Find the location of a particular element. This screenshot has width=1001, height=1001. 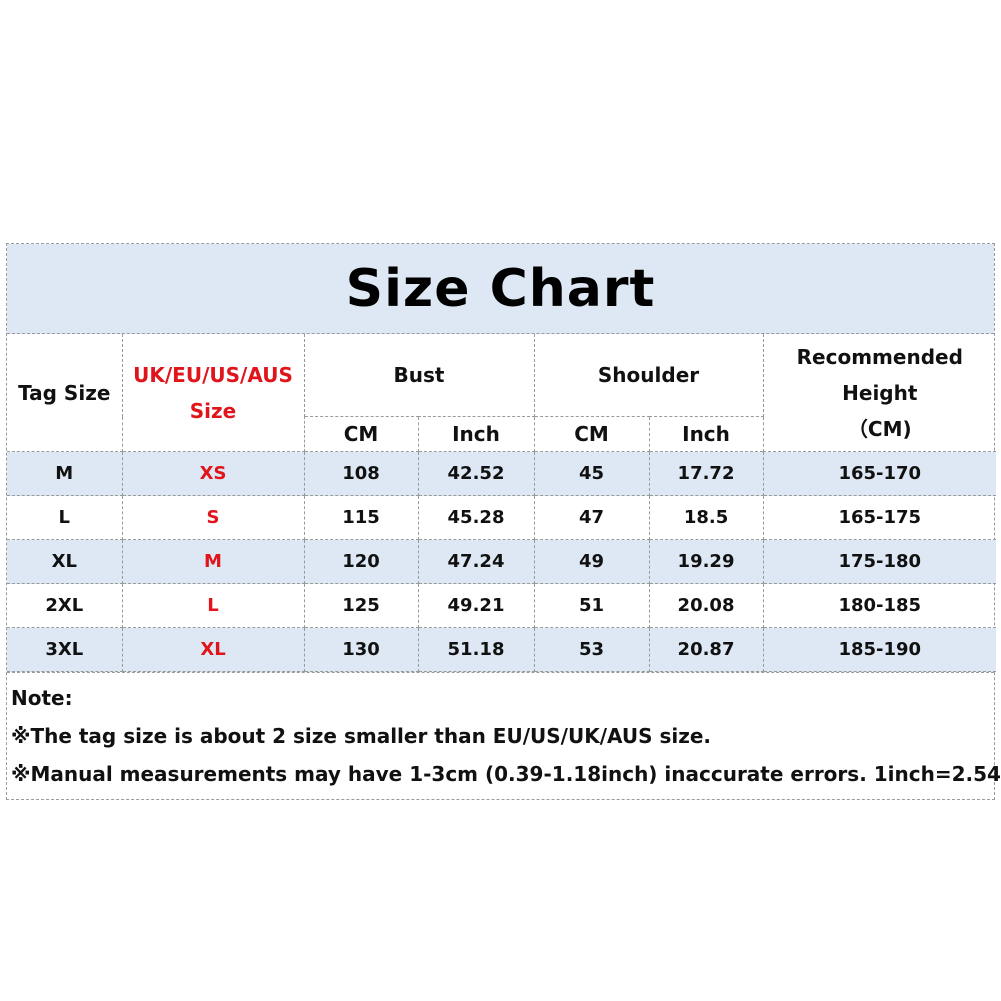

cell-height: 165-170 is located at coordinates (879, 473).